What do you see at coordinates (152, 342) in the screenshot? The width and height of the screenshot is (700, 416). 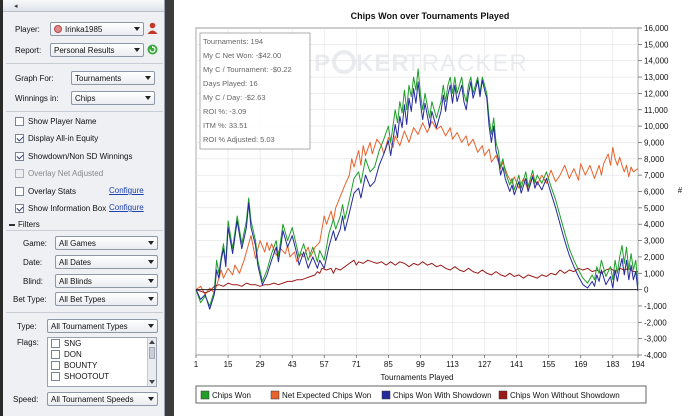 I see `scroll-up-icon` at bounding box center [152, 342].